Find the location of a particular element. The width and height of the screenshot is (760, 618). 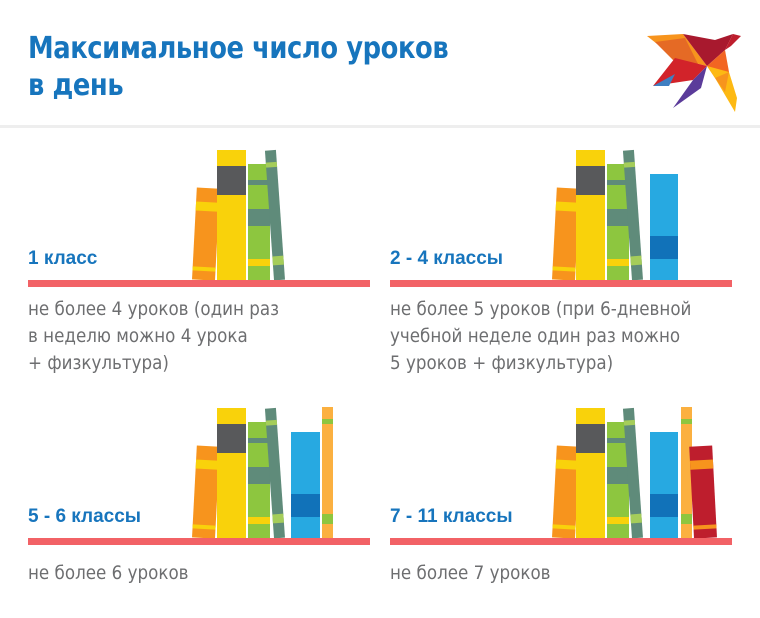

panel-label: 7 - 11 классы is located at coordinates (451, 516).